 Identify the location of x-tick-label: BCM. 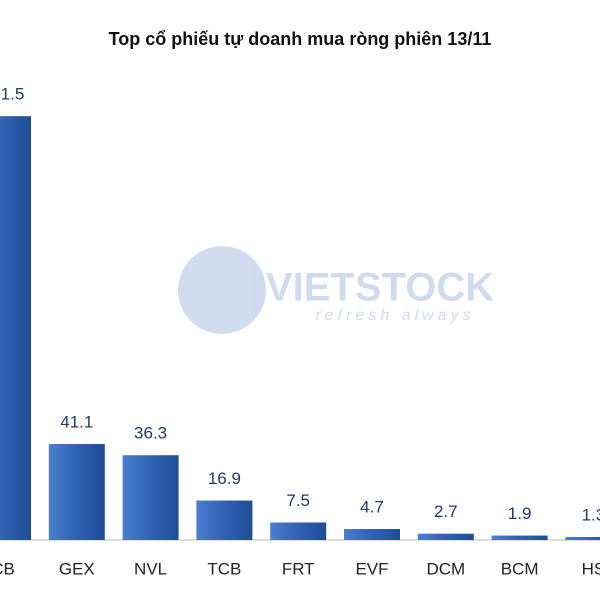
(520, 568).